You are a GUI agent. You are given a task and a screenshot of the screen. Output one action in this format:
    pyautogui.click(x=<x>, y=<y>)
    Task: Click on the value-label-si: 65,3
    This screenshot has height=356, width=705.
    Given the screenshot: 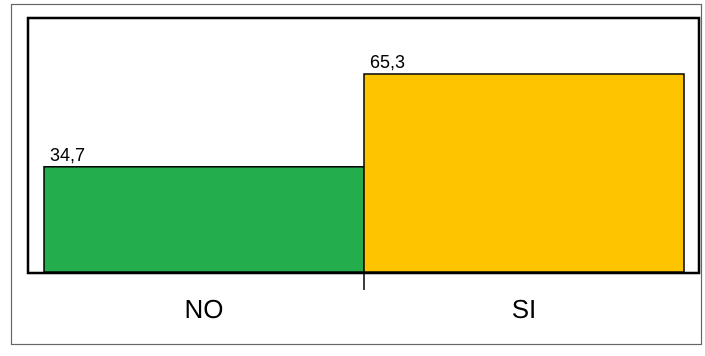 What is the action you would take?
    pyautogui.click(x=387, y=62)
    